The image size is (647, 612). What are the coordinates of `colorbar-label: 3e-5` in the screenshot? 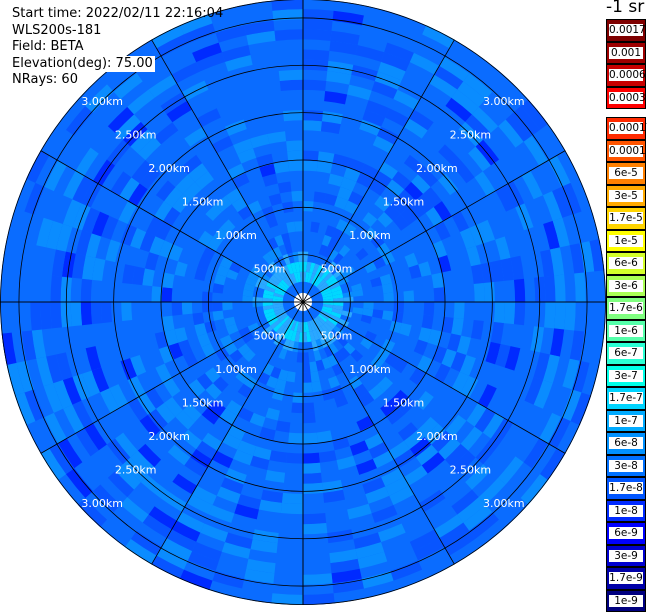 It's located at (626, 196).